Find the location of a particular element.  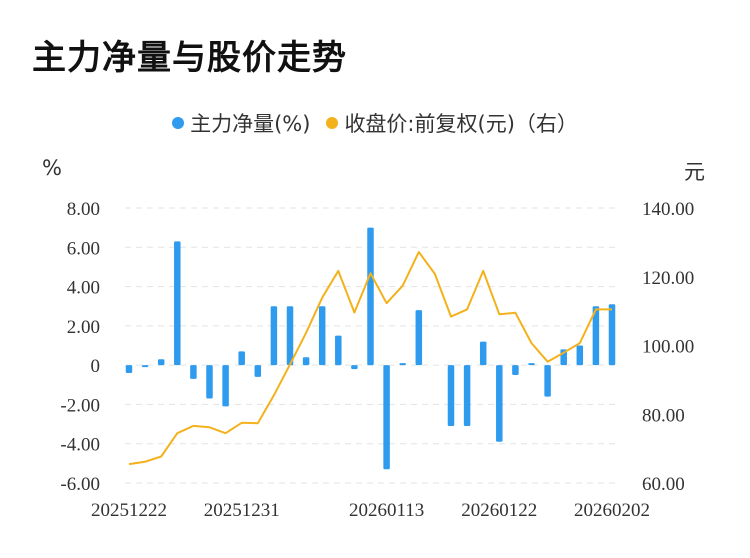

x-tick-label: 20260122 is located at coordinates (499, 510).